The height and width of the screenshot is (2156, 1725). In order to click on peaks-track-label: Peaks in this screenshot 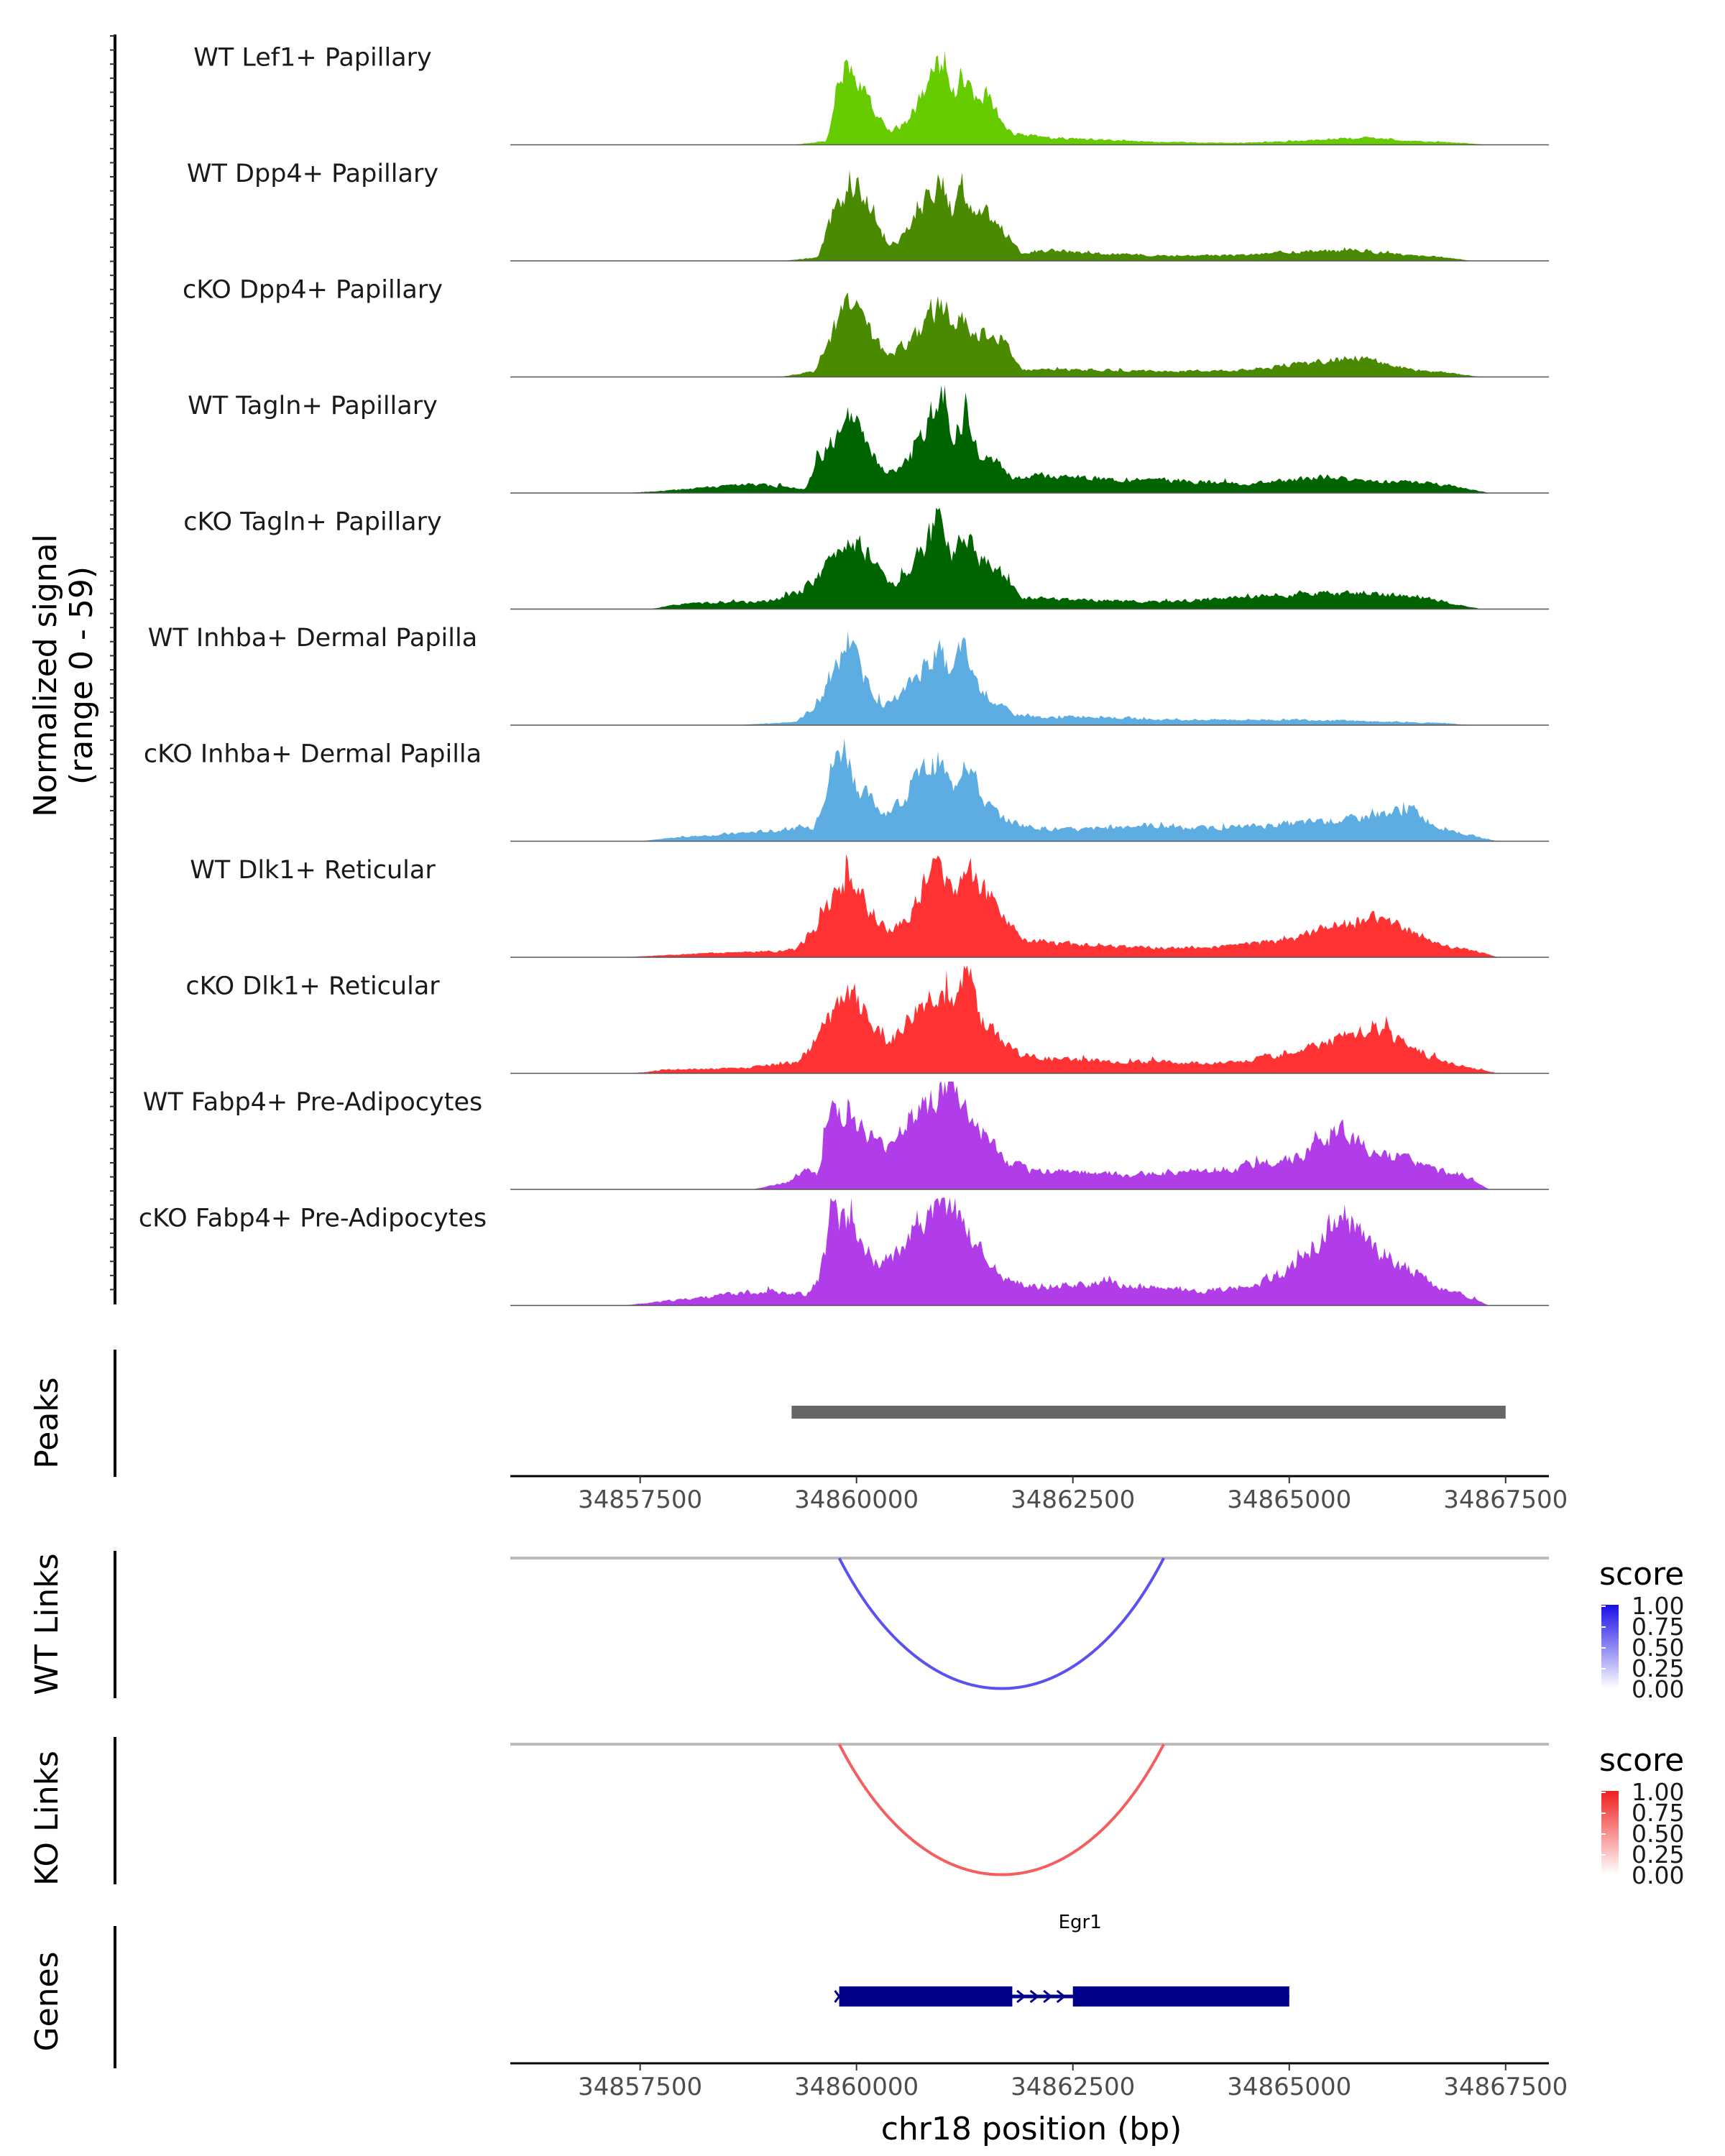, I will do `click(47, 1422)`.